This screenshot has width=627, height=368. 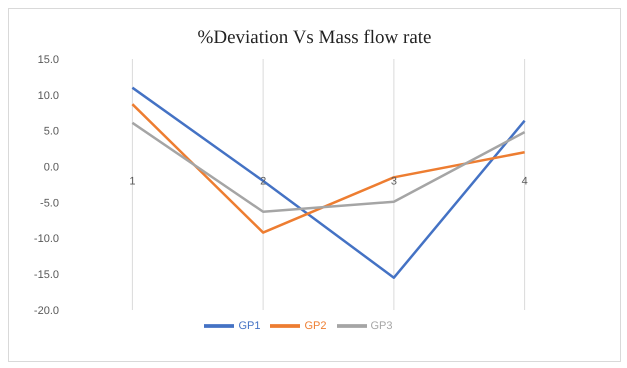 What do you see at coordinates (46, 310) in the screenshot?
I see `y-tick-label: -20.0` at bounding box center [46, 310].